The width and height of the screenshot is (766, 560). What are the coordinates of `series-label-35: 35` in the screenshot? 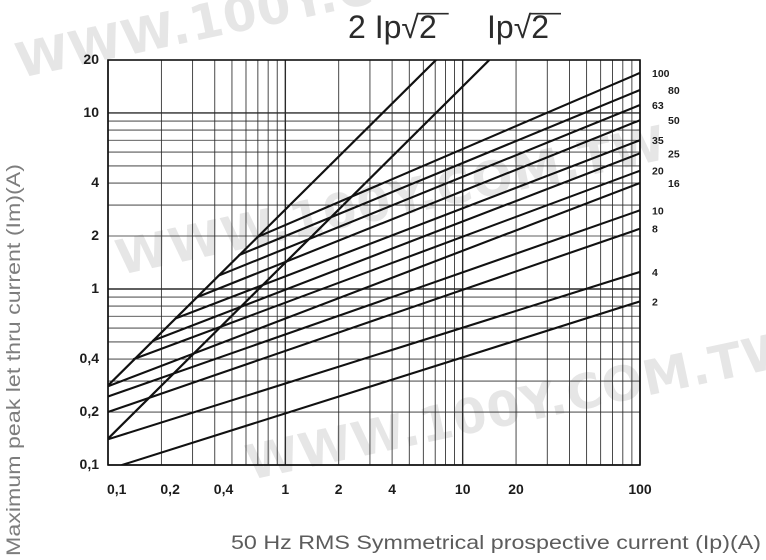 It's located at (658, 141).